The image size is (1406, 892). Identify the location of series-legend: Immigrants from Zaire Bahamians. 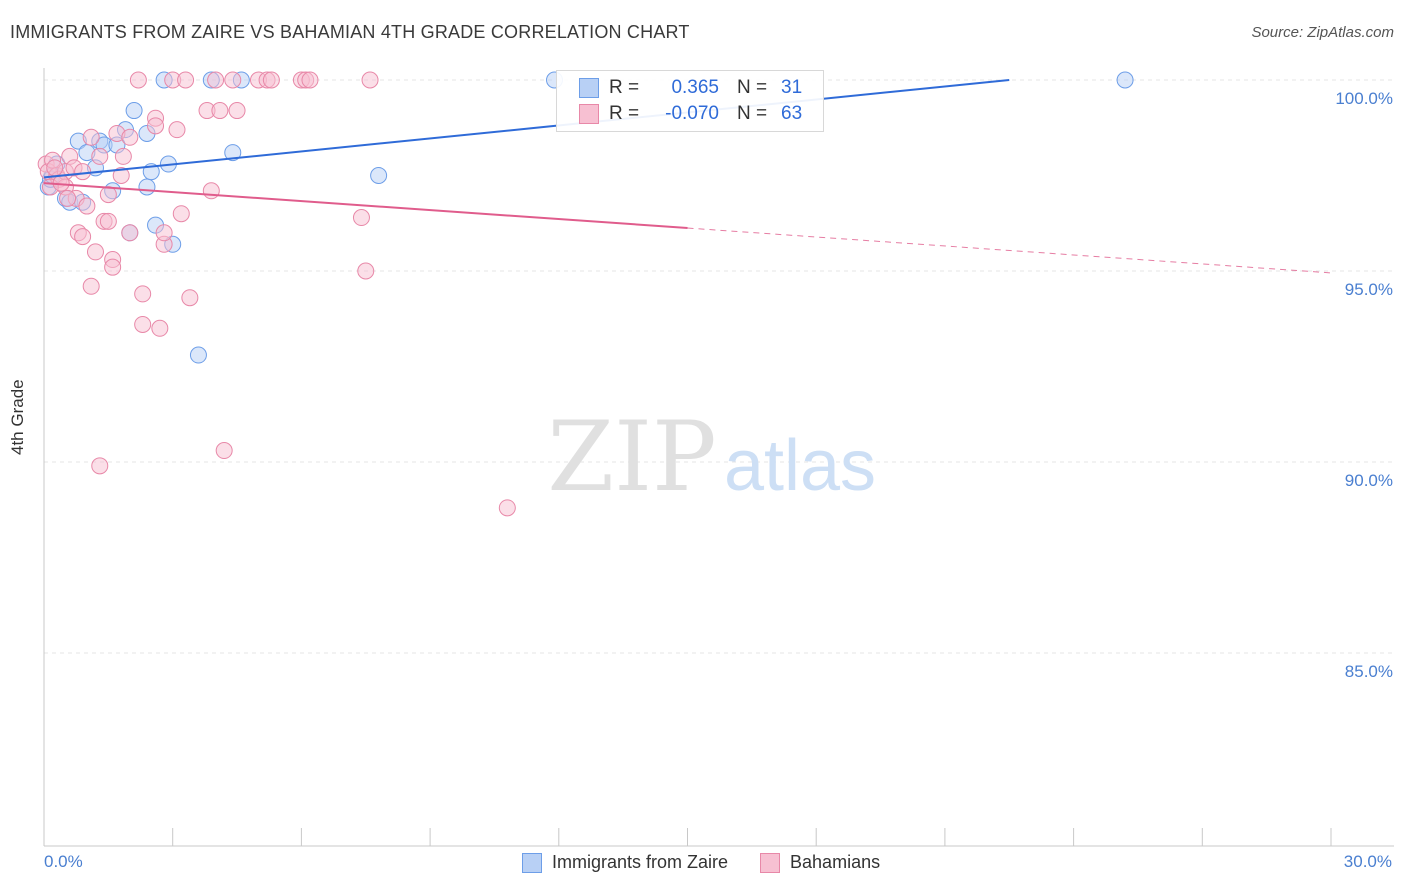
(717, 862).